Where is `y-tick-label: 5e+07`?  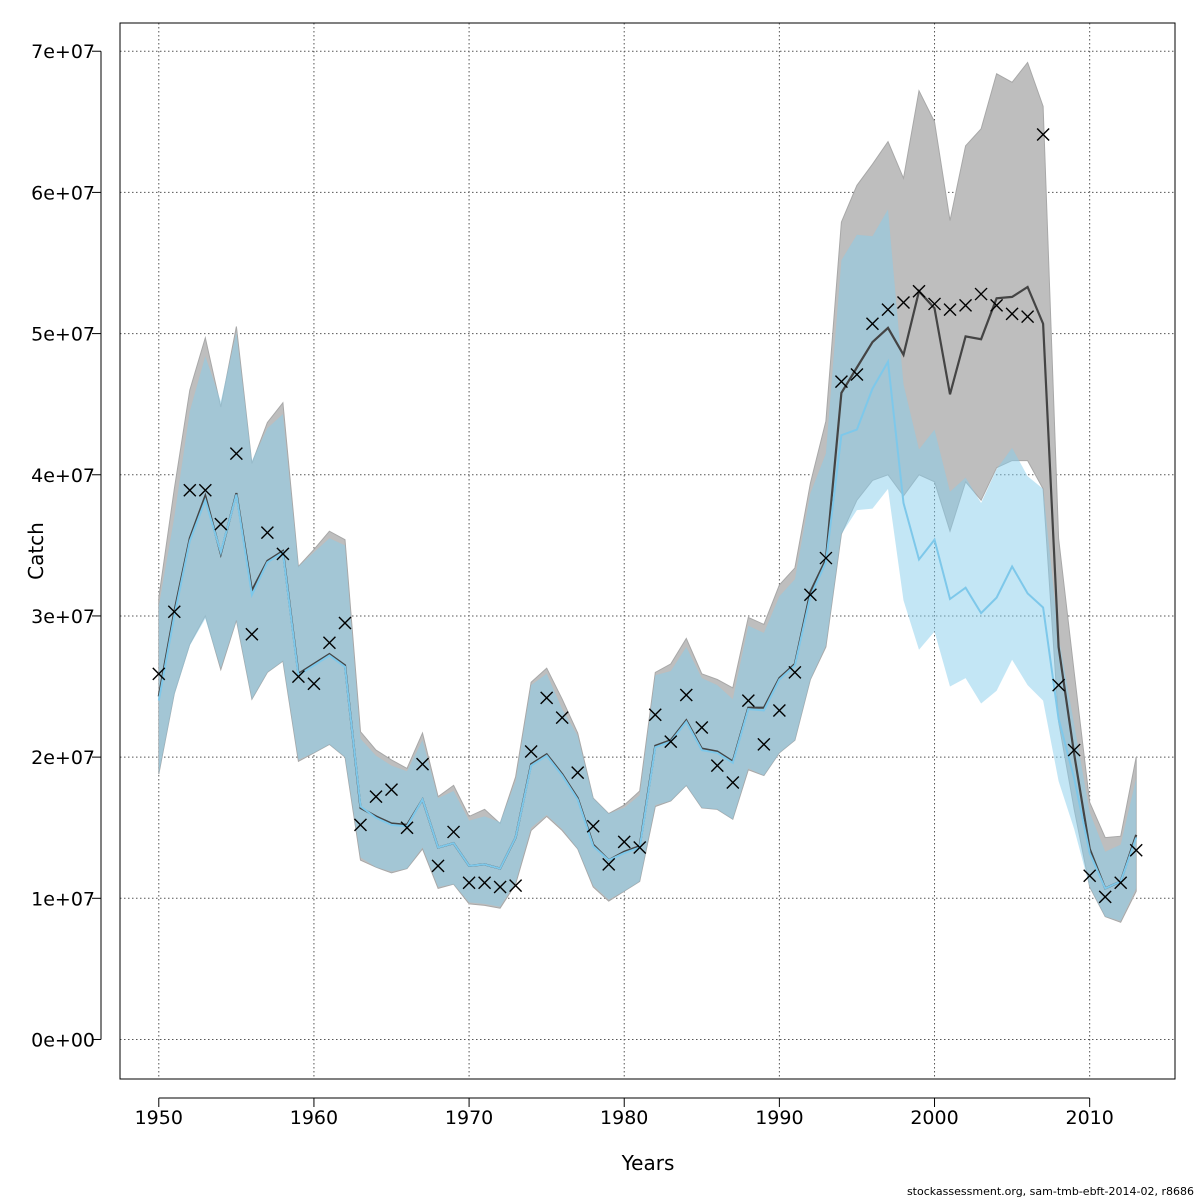
y-tick-label: 5e+07 is located at coordinates (63, 335).